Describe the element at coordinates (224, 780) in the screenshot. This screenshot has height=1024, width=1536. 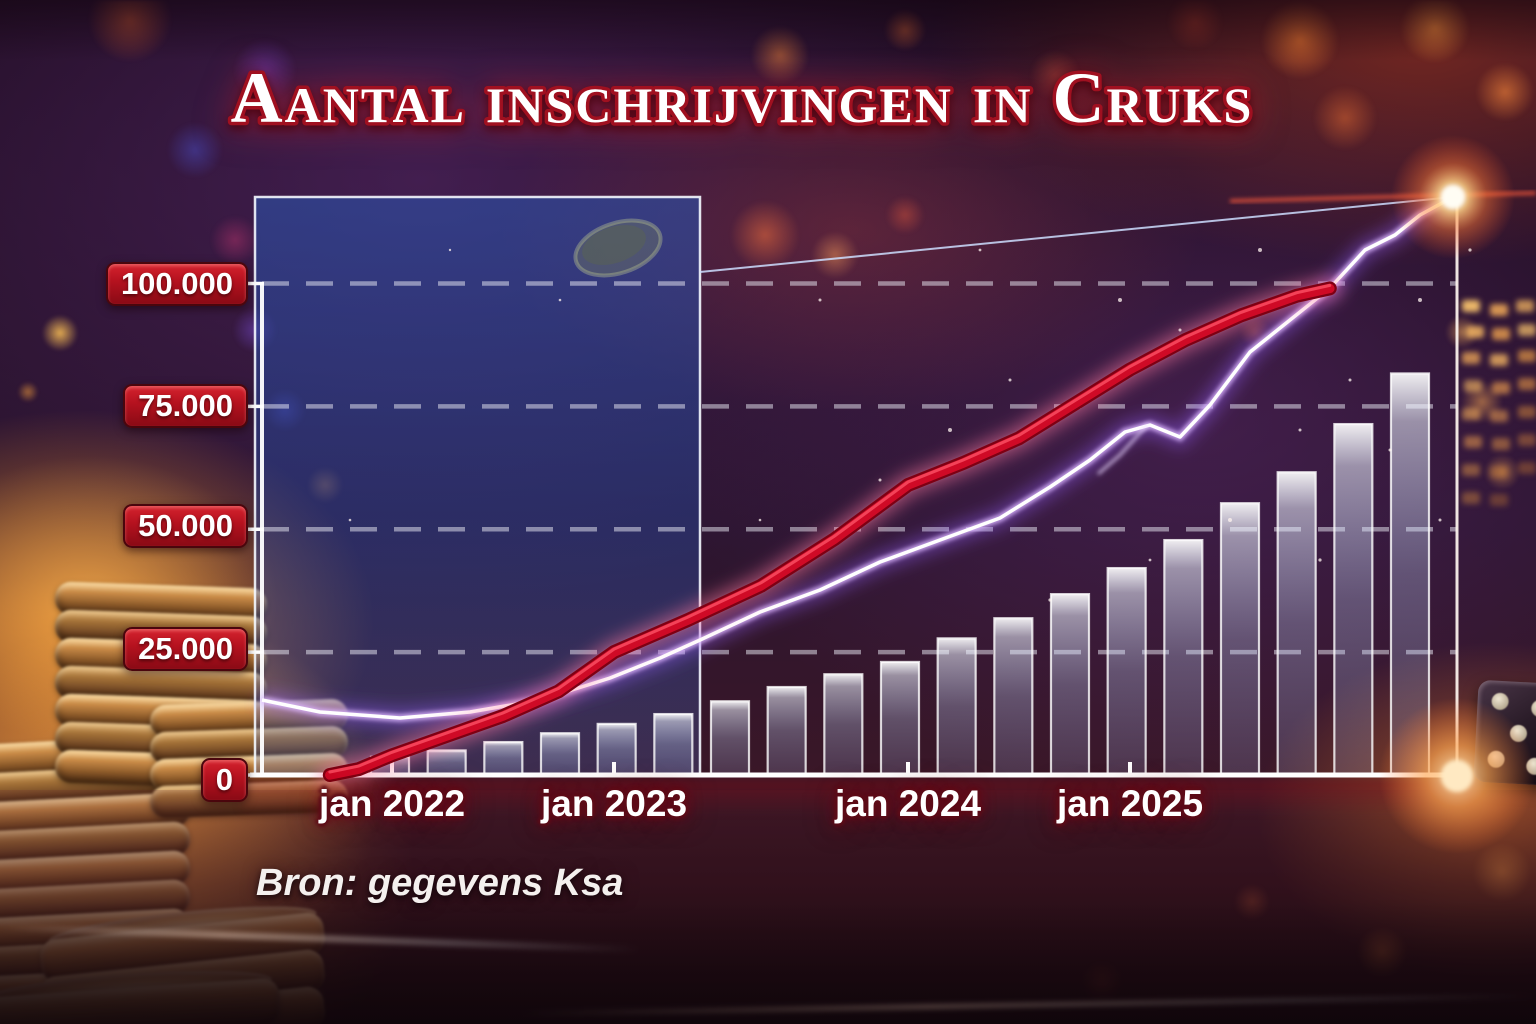
I see `y-axis-label-0: 0` at that location.